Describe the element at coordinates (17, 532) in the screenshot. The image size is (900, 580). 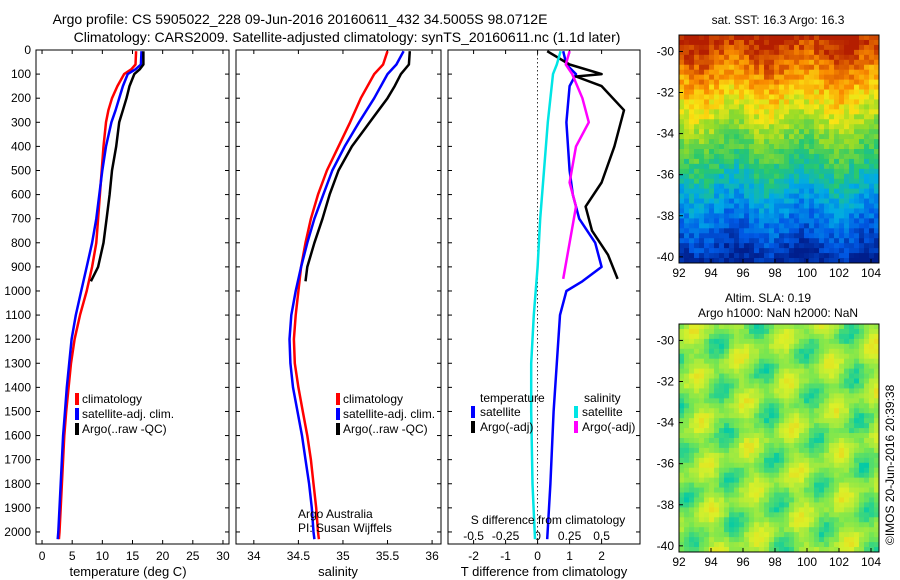
I see `y-tick-label: 2000` at that location.